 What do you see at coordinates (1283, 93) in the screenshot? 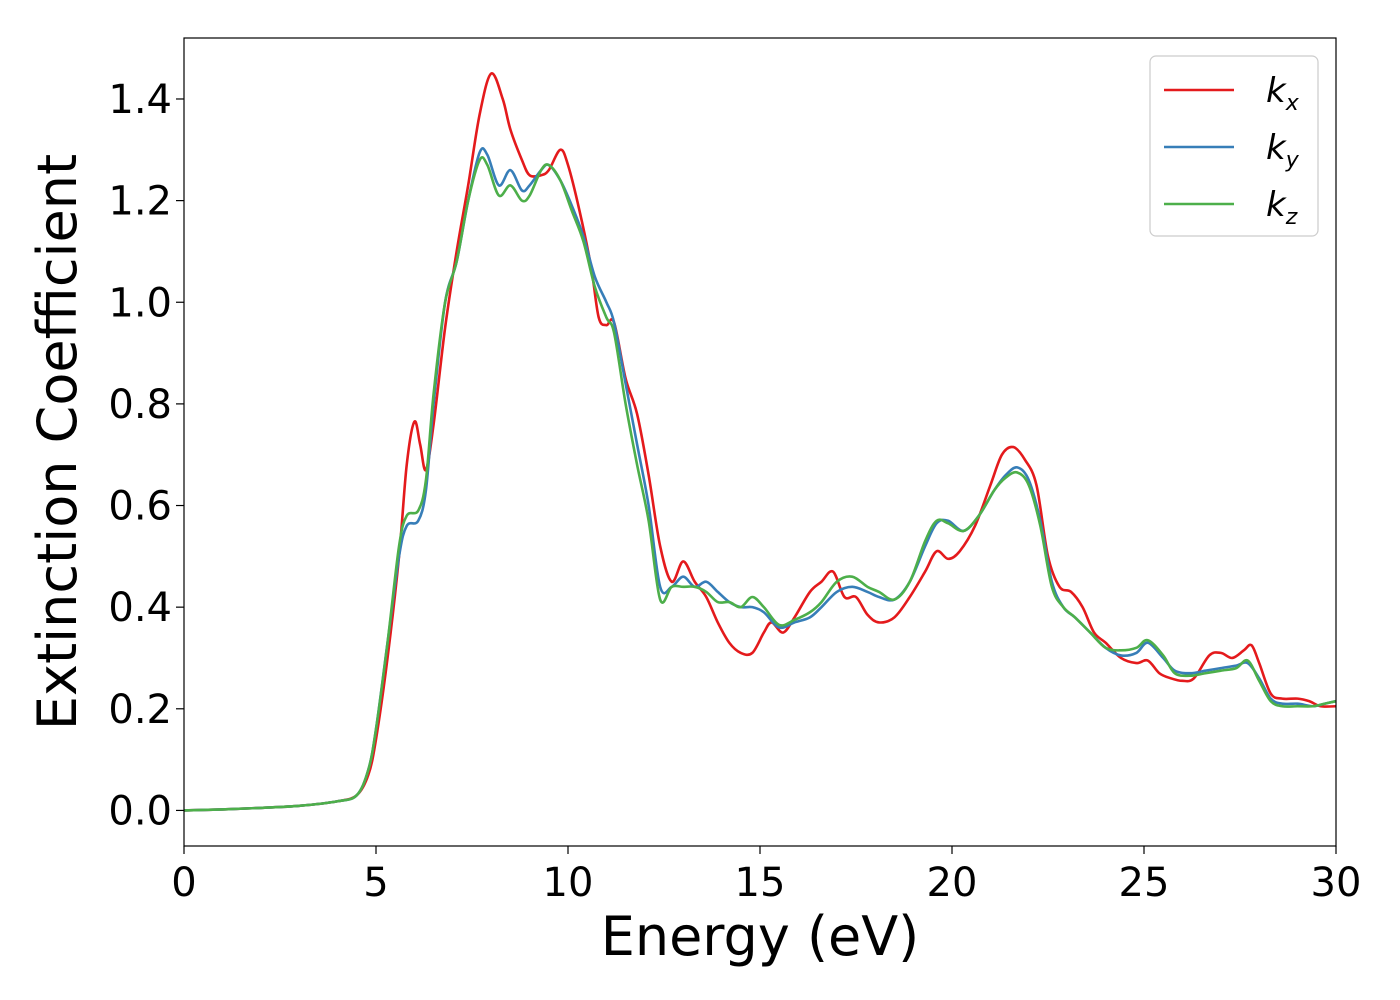
I see `legend-label-x: kx` at bounding box center [1283, 93].